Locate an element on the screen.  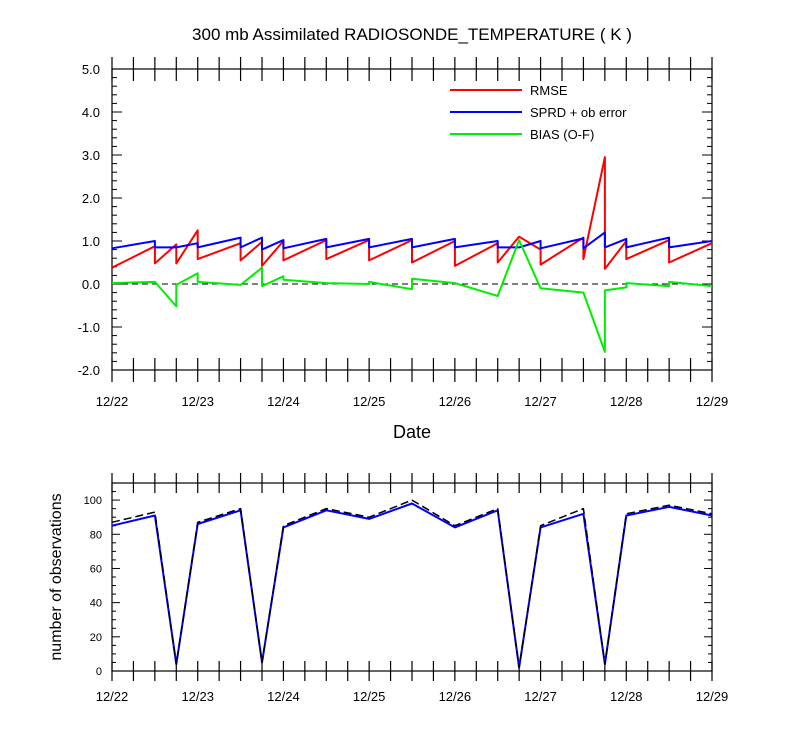
top-x-tick-label: 12/24 is located at coordinates (283, 401).